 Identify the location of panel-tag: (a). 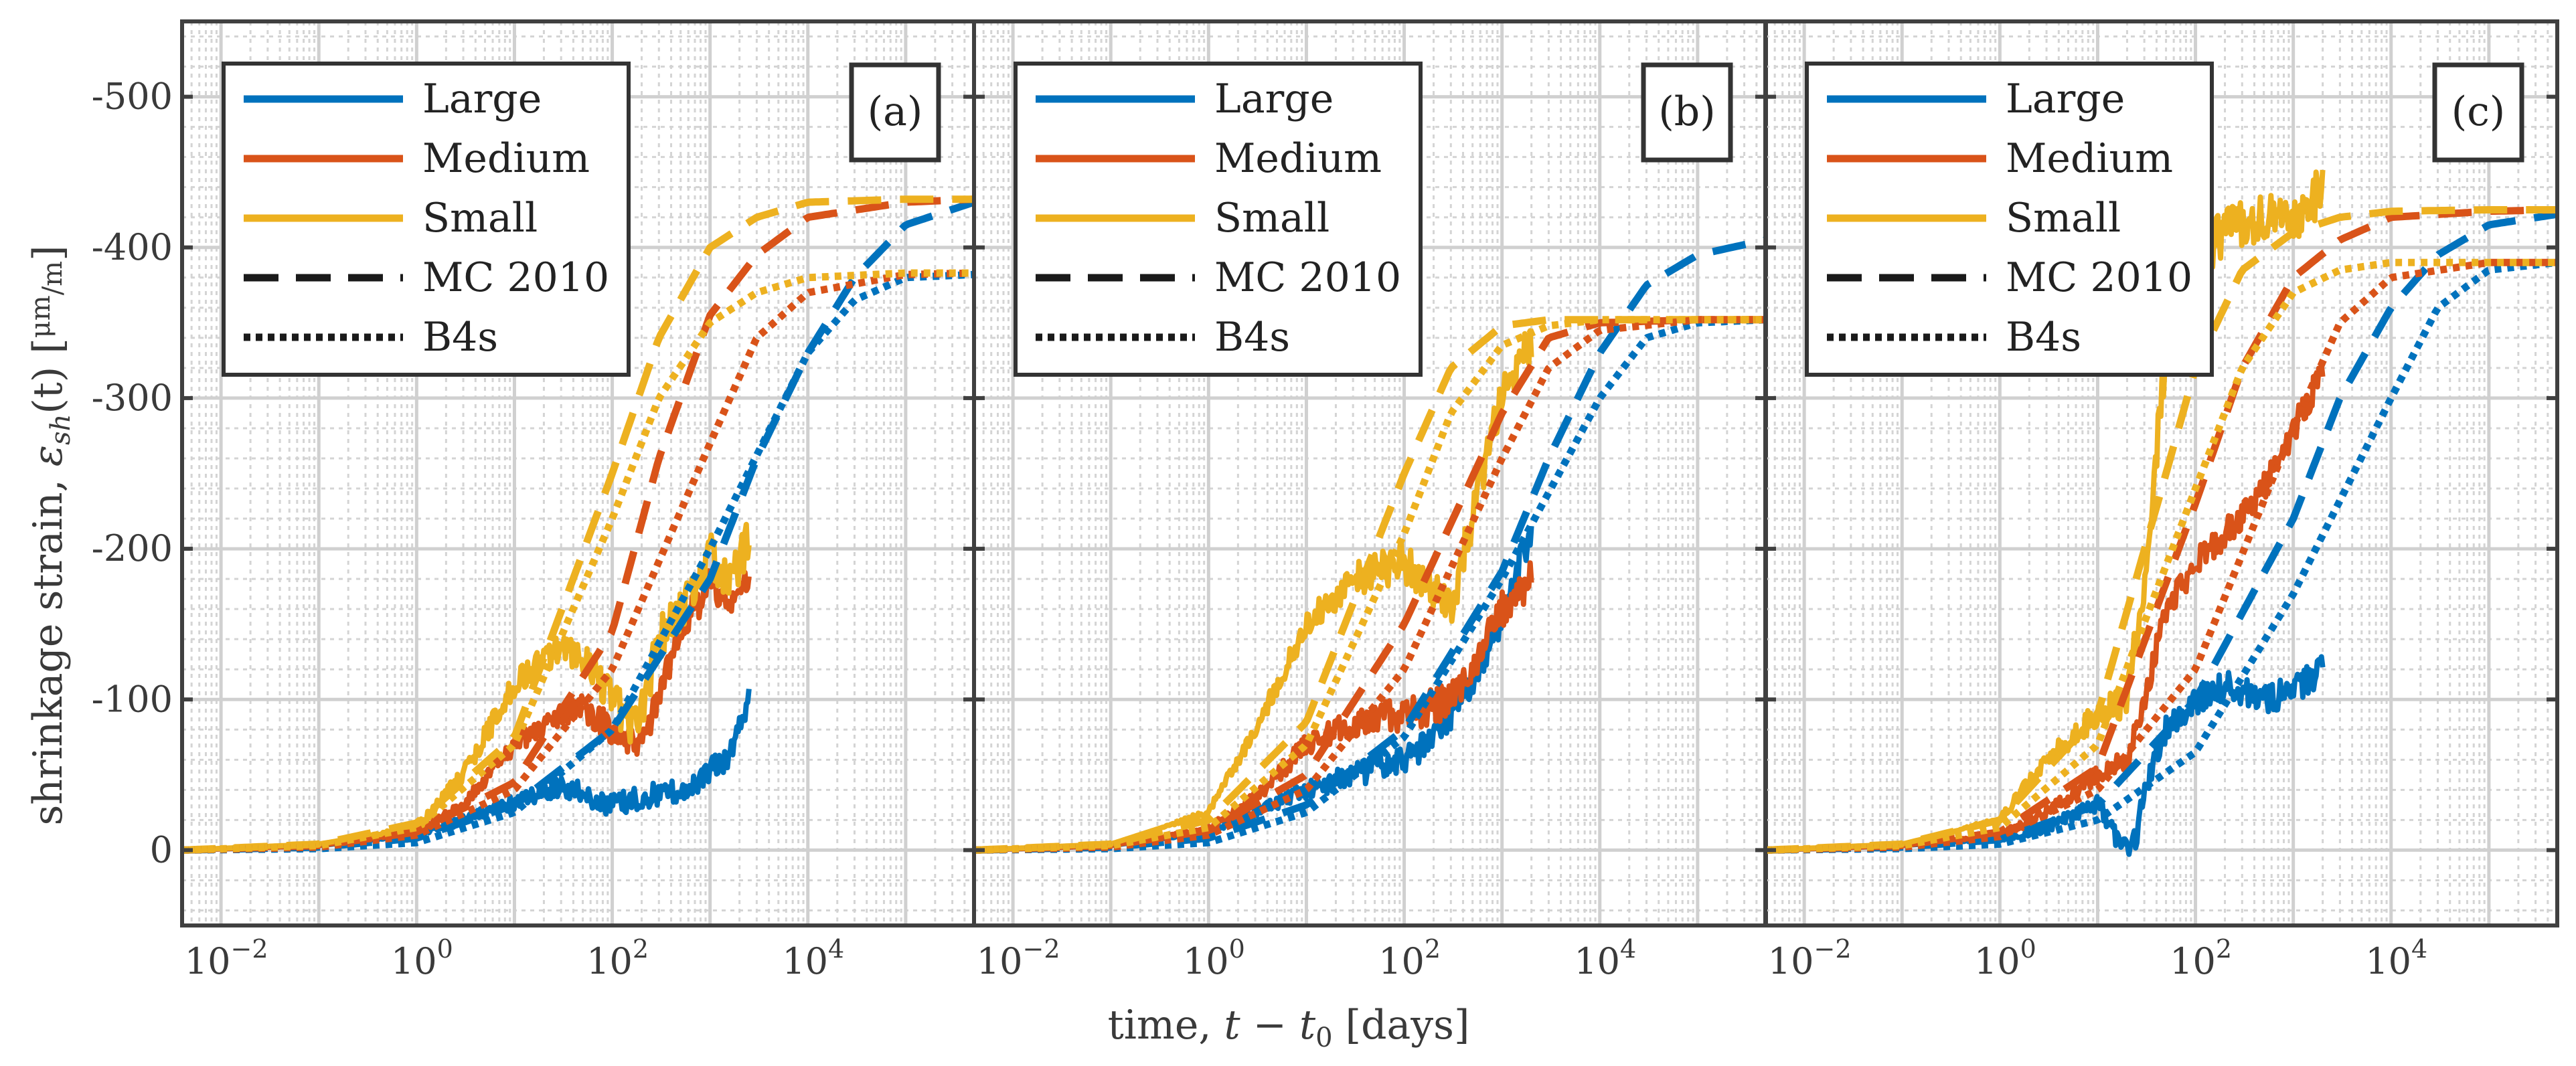
(896, 111).